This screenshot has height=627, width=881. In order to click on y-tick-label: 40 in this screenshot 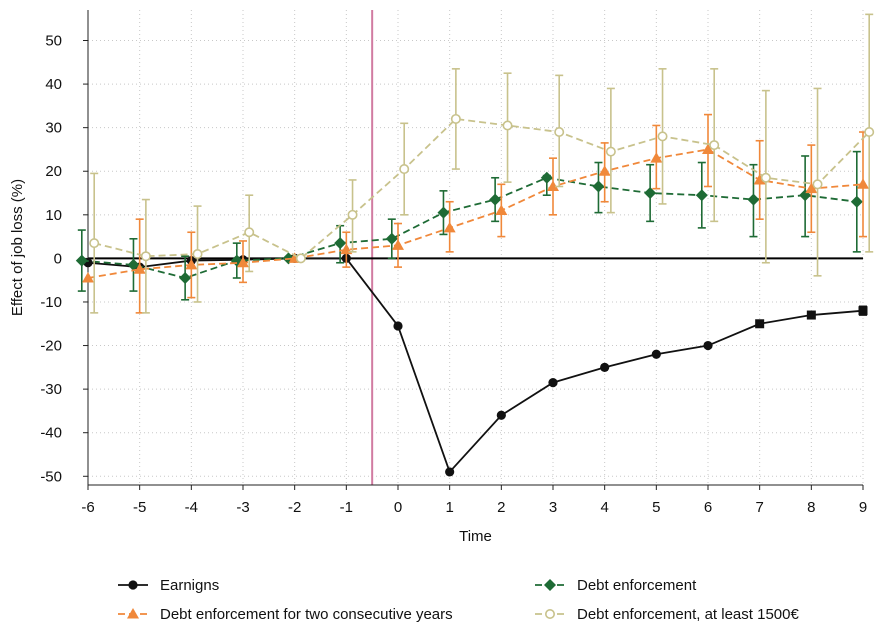, I will do `click(53, 84)`.